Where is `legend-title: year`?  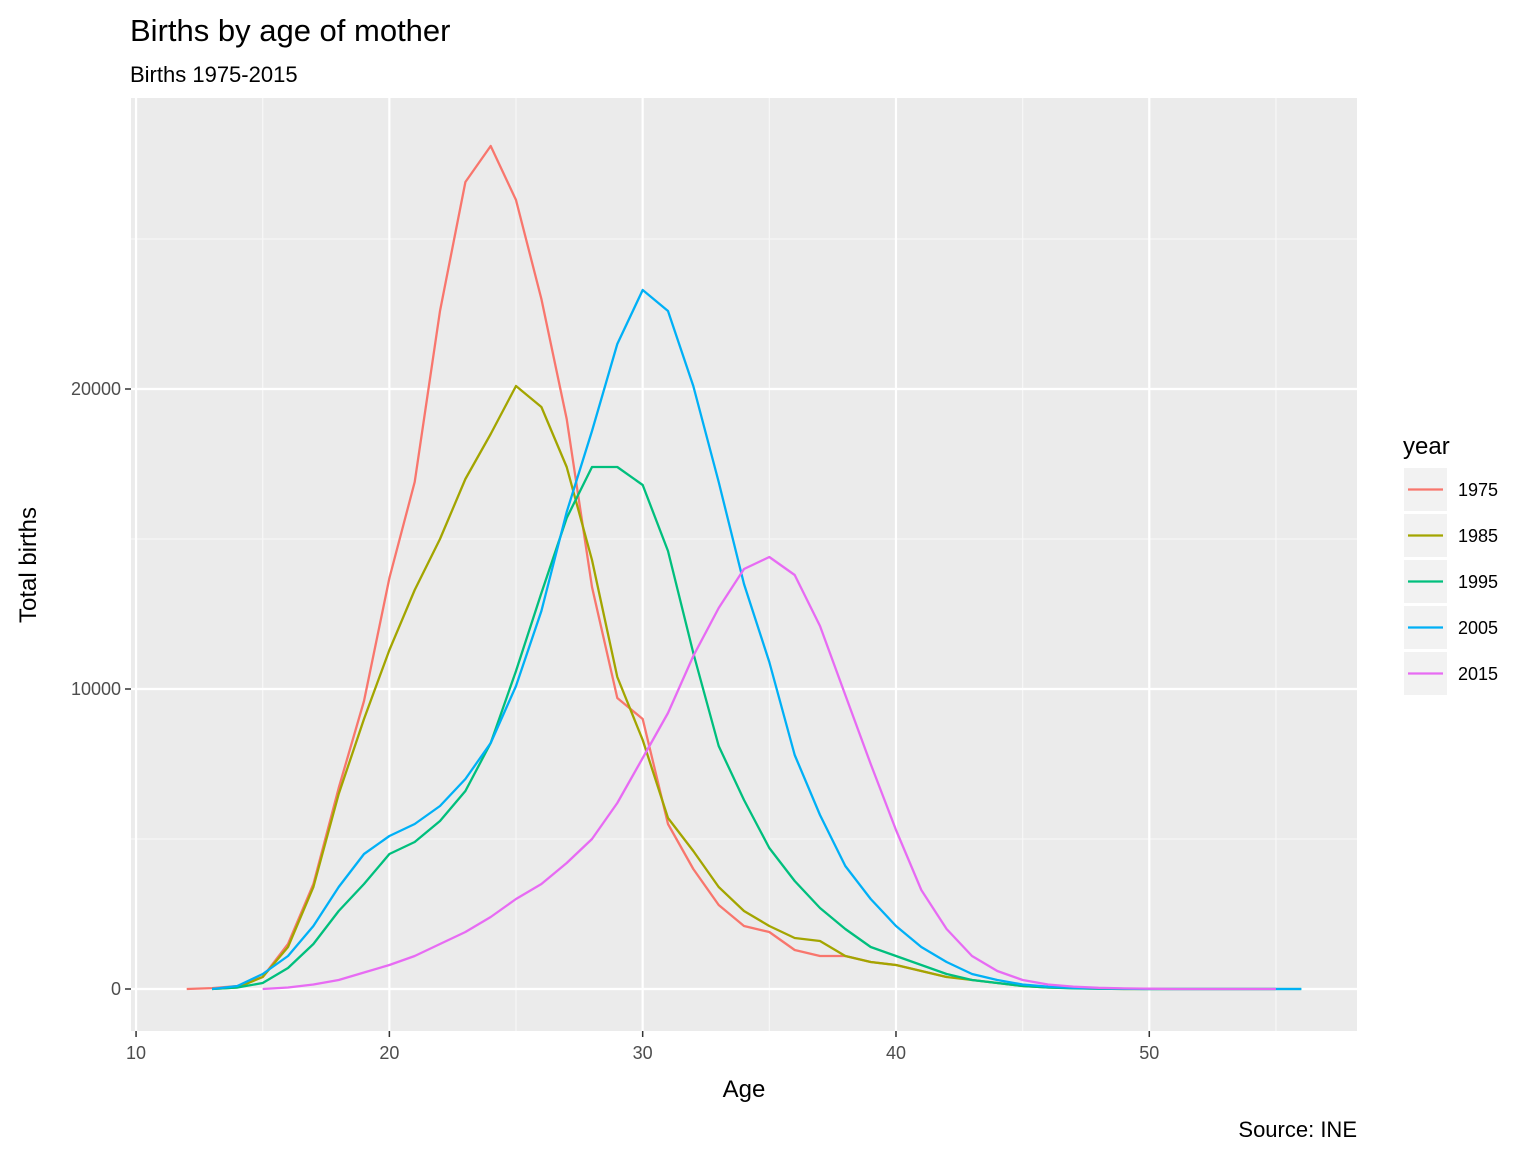 legend-title: year is located at coordinates (1426, 446).